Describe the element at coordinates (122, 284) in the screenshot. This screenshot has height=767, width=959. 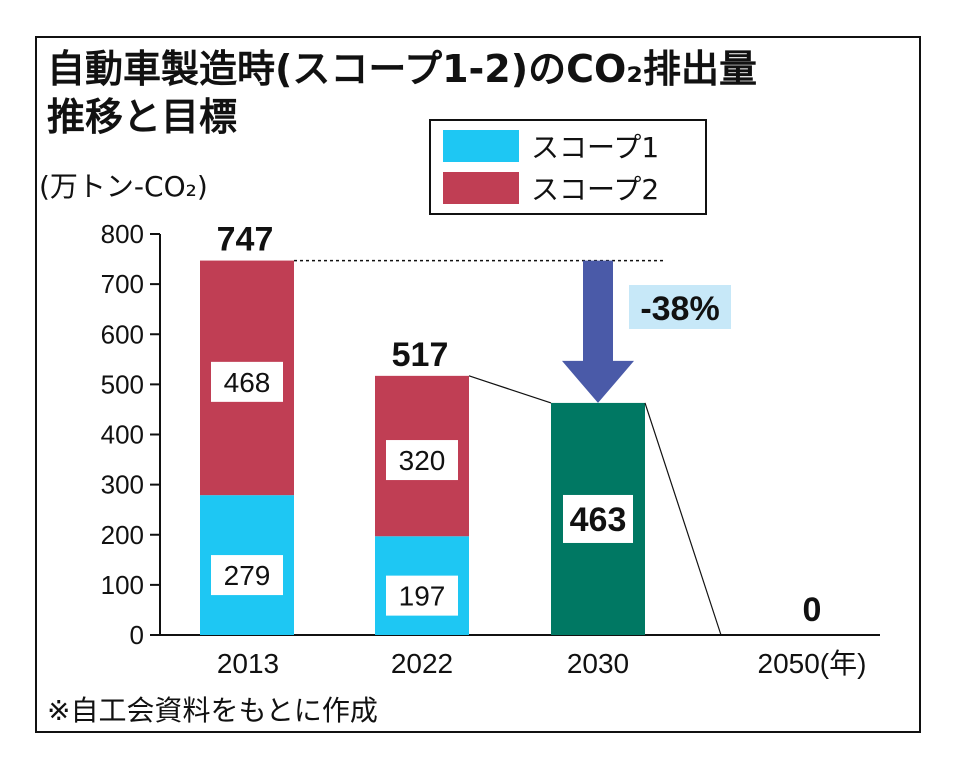
I see `y-tick-label: 700` at that location.